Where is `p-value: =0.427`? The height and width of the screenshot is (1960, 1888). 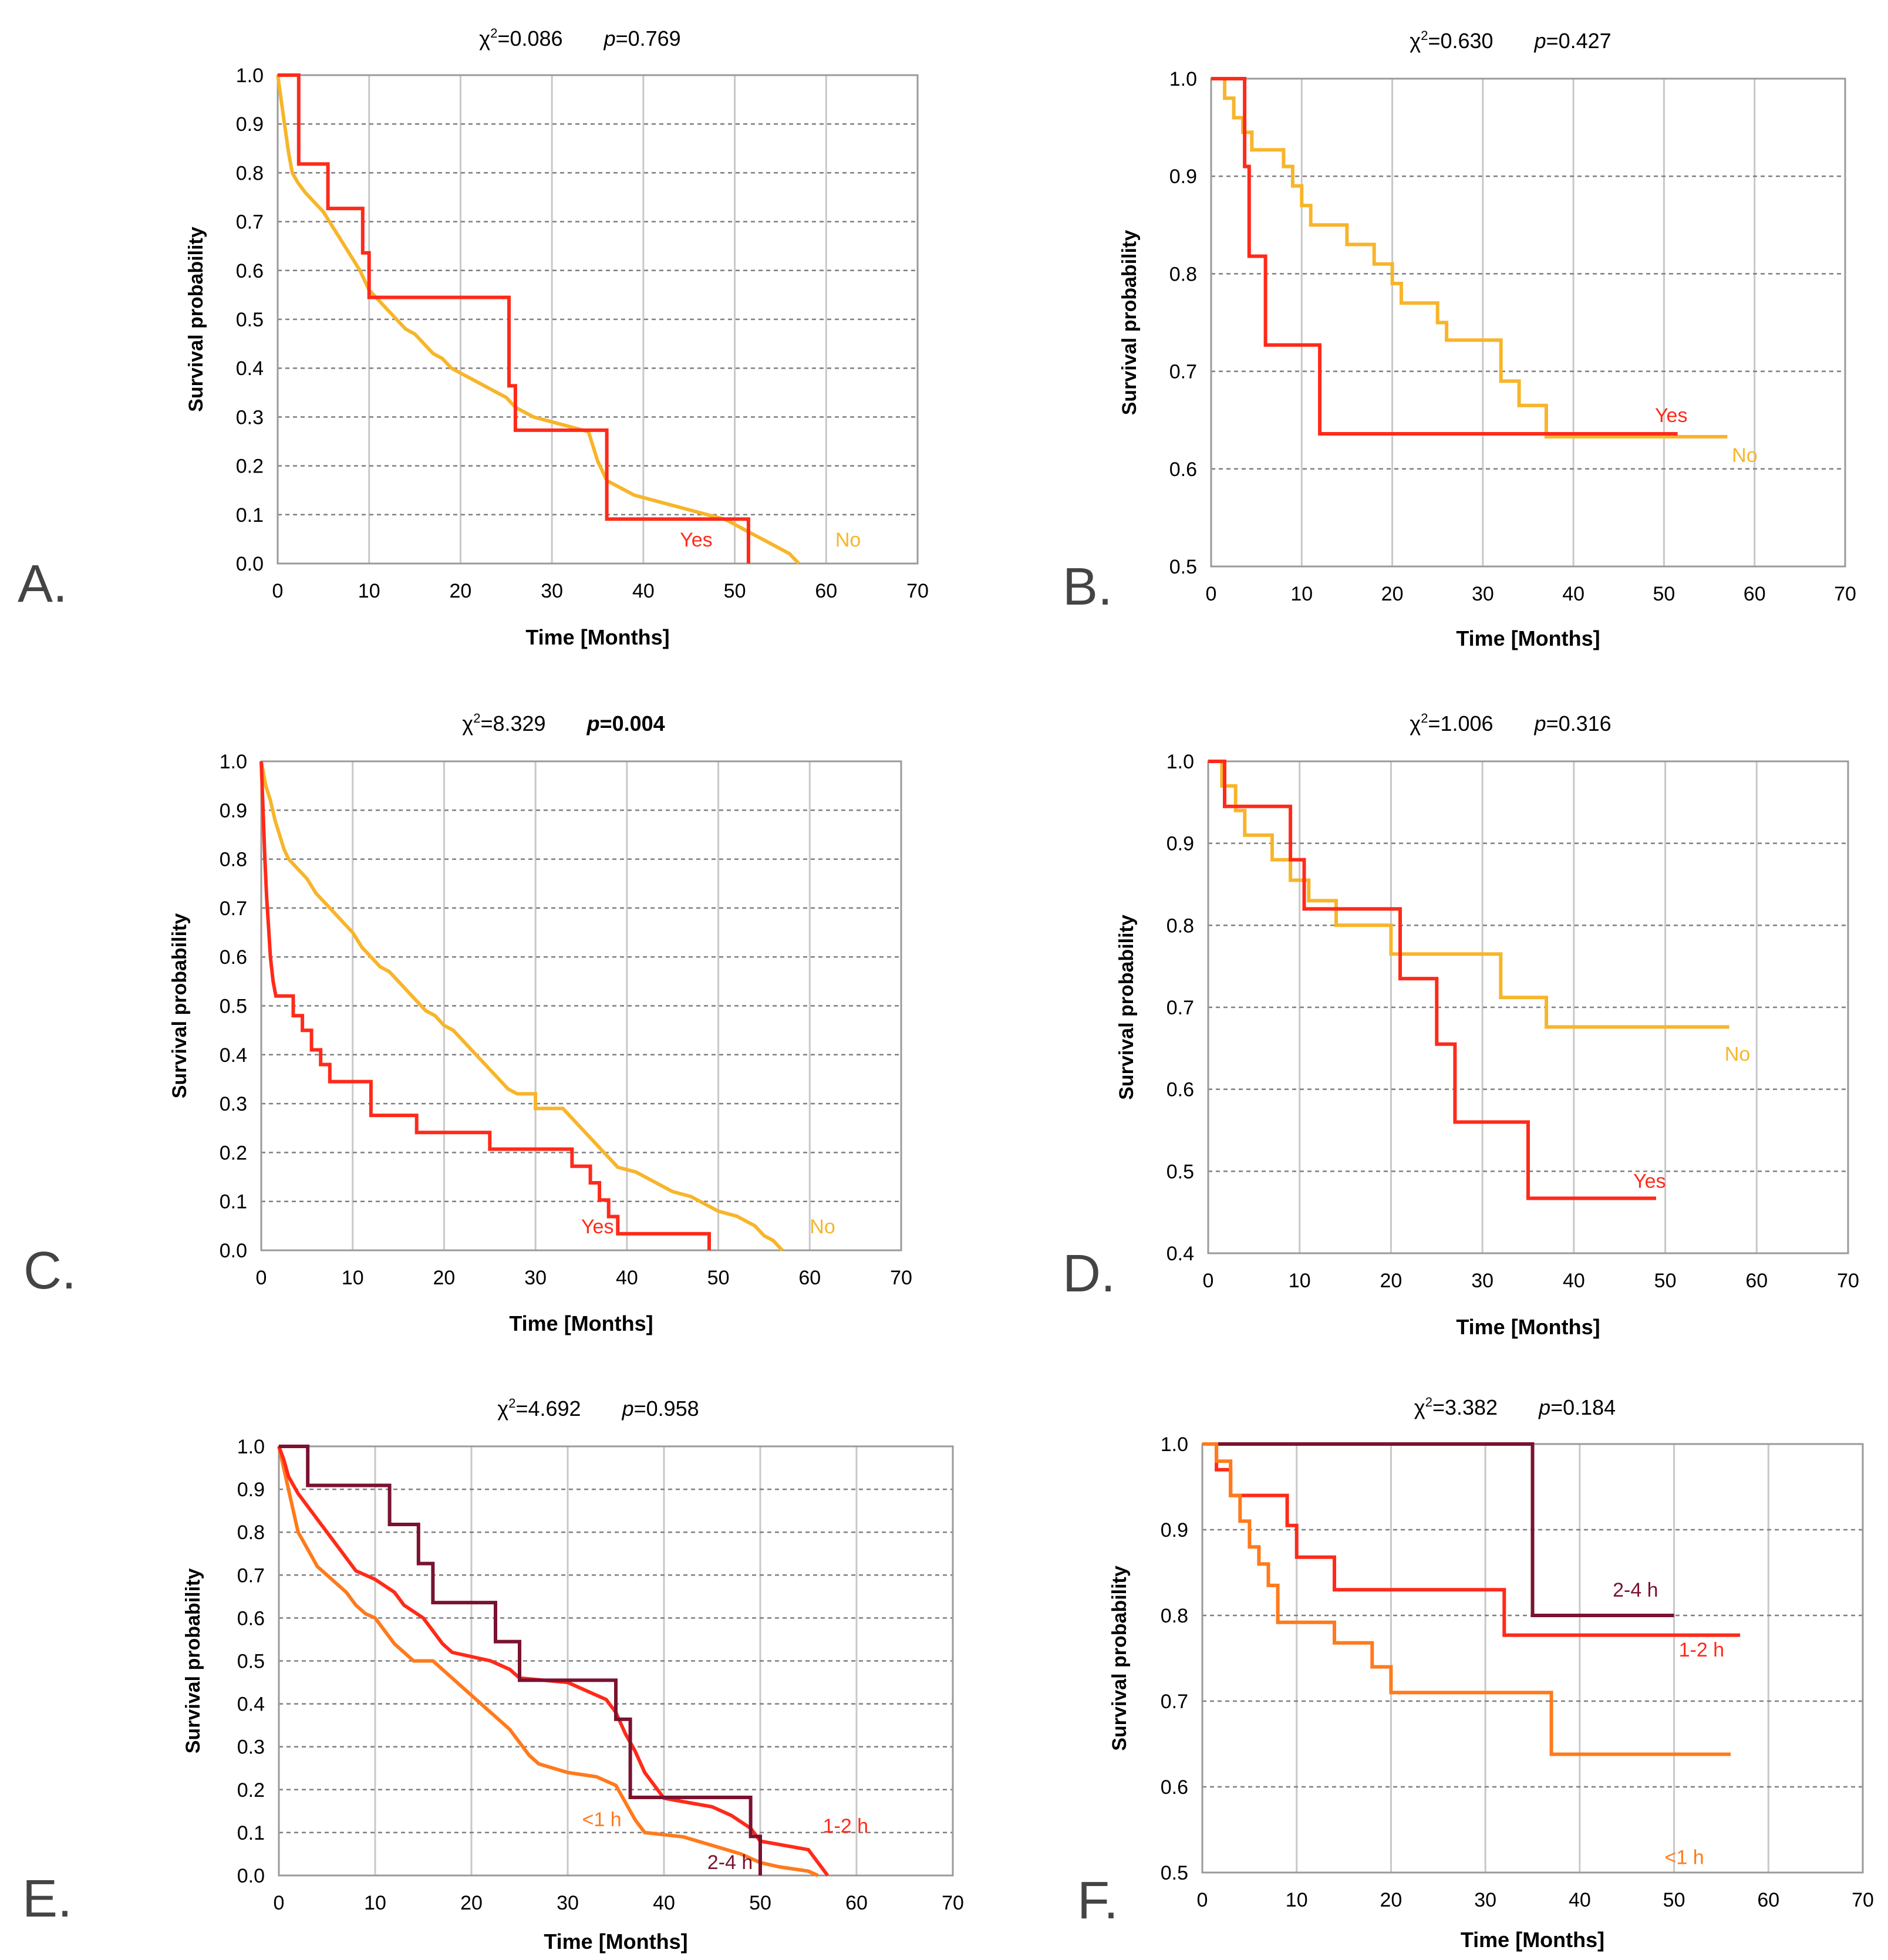
p-value: =0.427 is located at coordinates (1578, 41).